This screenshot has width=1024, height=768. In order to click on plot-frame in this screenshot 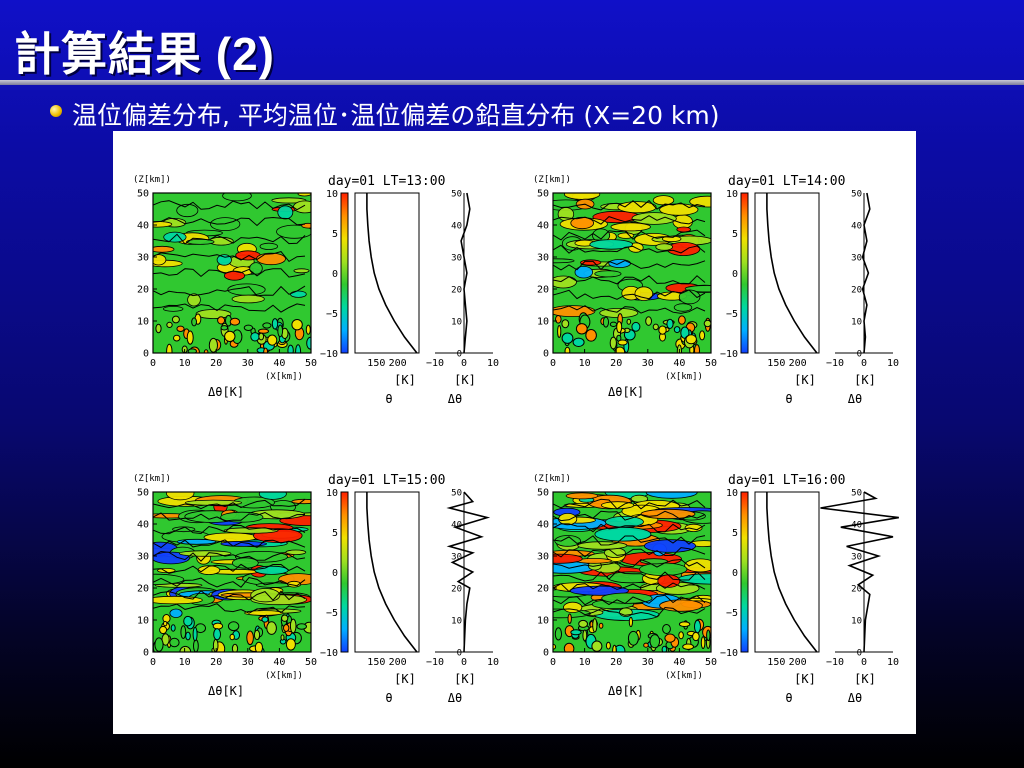, I will do `click(232, 572)`.